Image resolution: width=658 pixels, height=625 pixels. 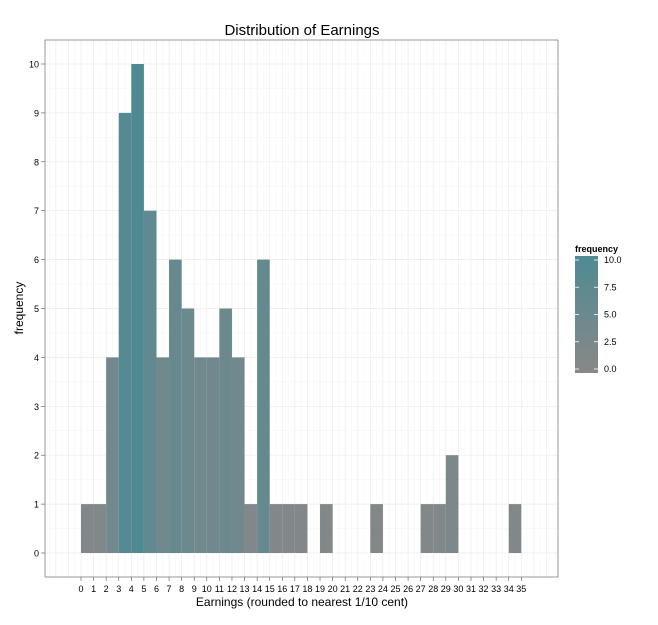 I want to click on x-tick-label: 6, so click(x=156, y=589).